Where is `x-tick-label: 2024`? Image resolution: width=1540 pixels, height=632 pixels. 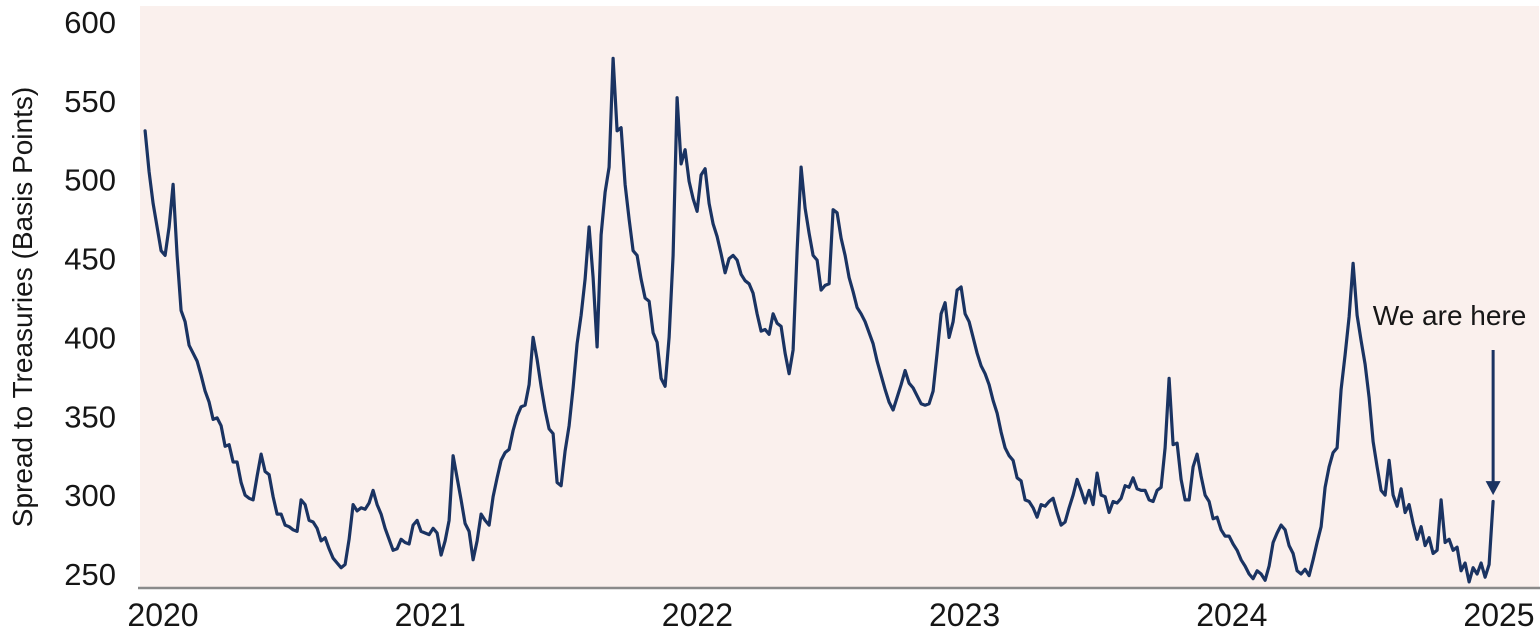 x-tick-label: 2024 is located at coordinates (1231, 614).